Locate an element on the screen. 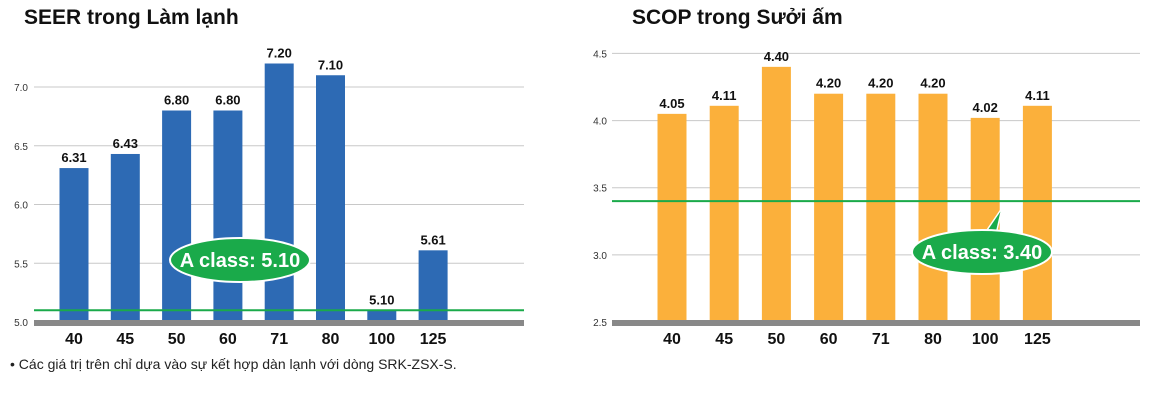  scop-callout-badge is located at coordinates (982, 252).